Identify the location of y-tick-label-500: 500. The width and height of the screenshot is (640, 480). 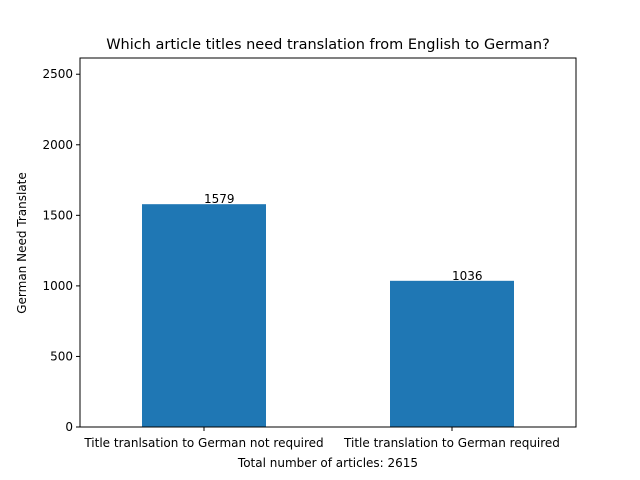
(61, 356).